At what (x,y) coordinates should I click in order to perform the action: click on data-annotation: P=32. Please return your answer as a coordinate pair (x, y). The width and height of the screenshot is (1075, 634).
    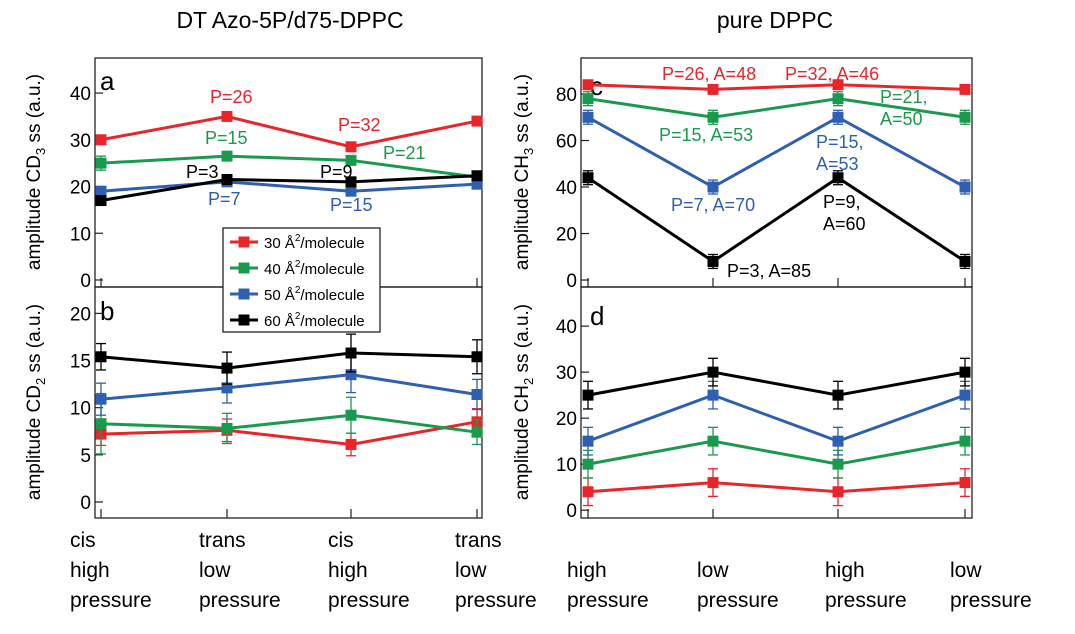
    Looking at the image, I should click on (359, 125).